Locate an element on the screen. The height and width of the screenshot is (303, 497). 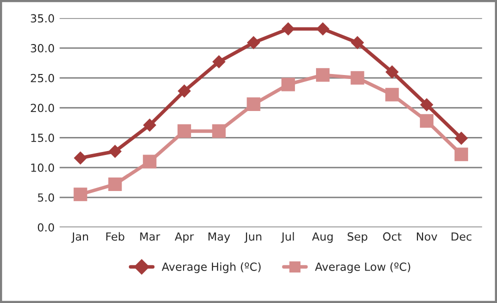
x-tick-label: Nov is located at coordinates (427, 236).